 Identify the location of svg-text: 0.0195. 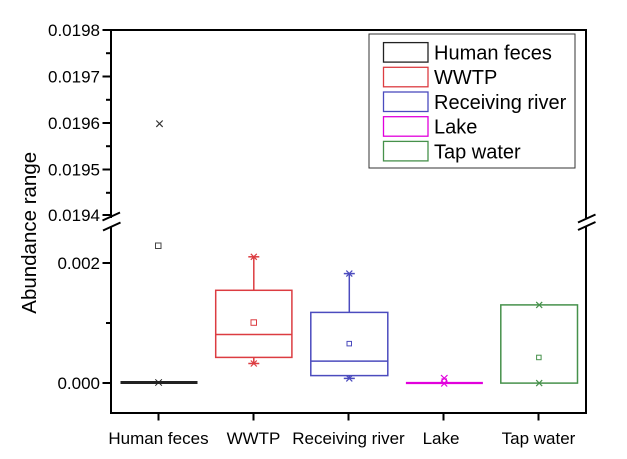
(74, 170).